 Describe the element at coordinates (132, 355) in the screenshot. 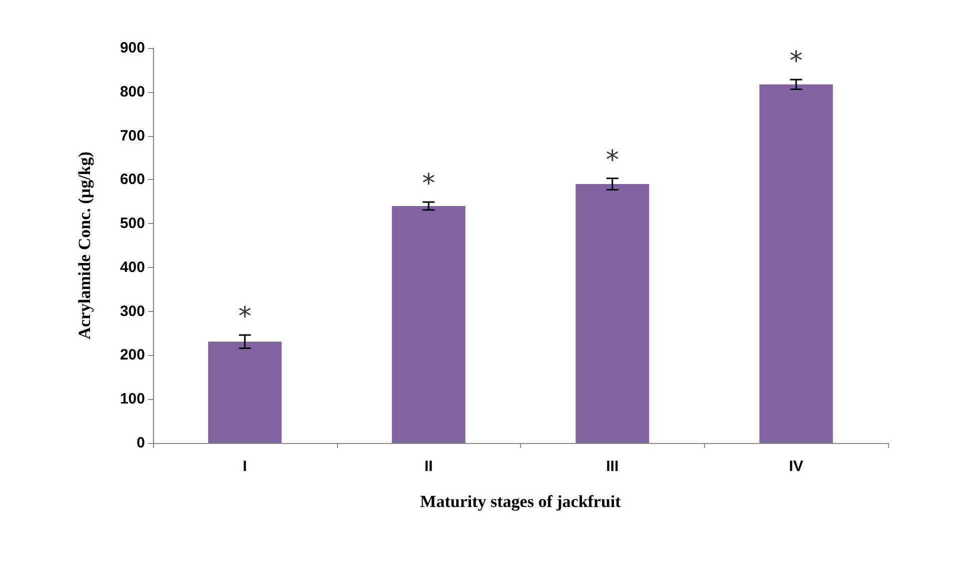

I see `y-tick-label: 200` at that location.